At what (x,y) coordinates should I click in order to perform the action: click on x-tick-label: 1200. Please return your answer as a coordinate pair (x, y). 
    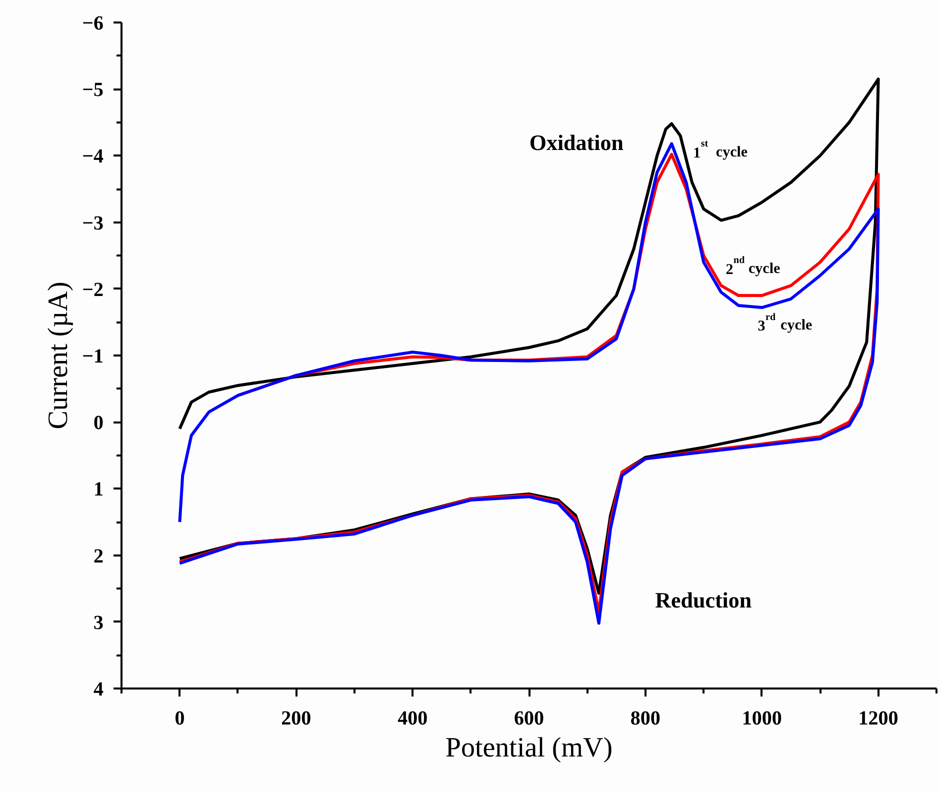
    Looking at the image, I should click on (878, 719).